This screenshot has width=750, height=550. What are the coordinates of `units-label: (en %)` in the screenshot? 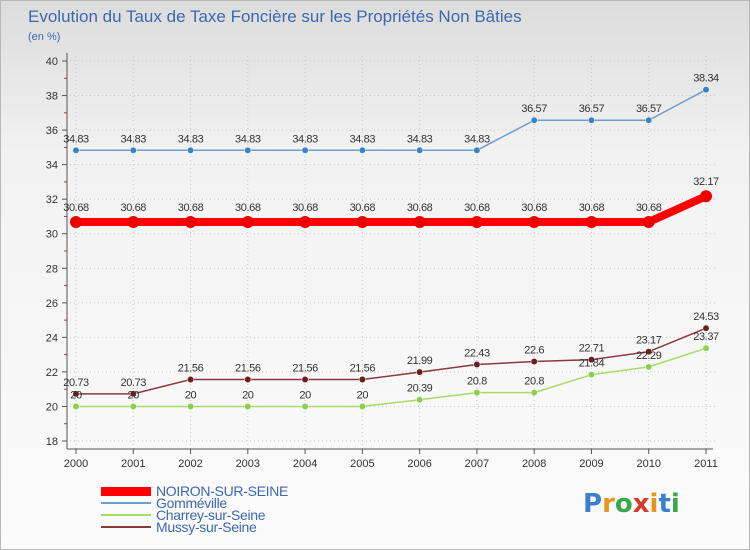 It's located at (44, 37).